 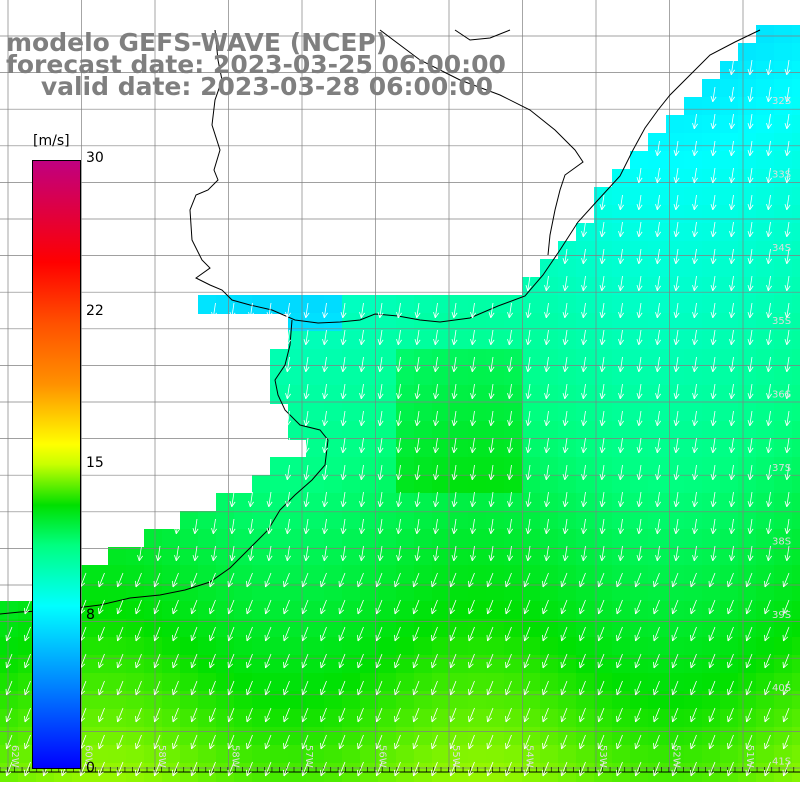 I want to click on latitude-label: 32S, so click(x=781, y=101).